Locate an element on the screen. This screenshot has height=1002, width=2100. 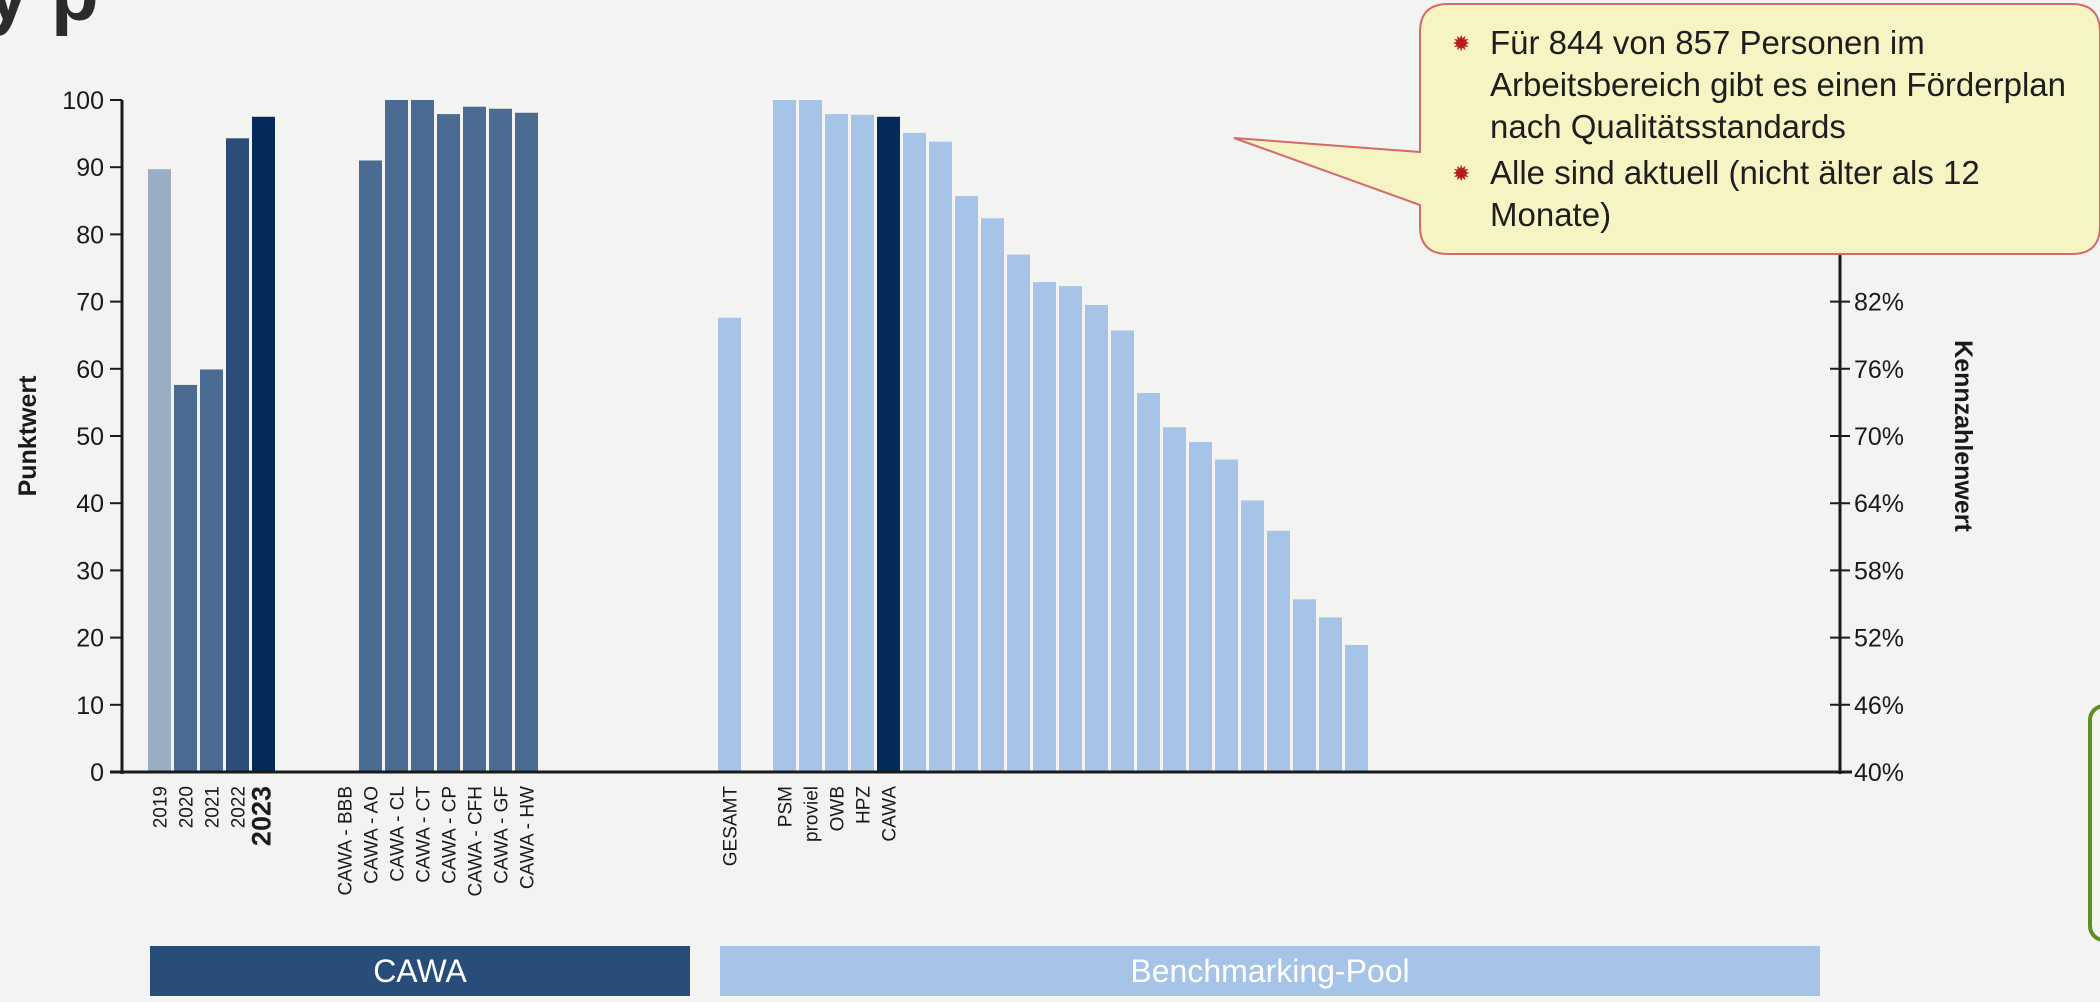
y-tick-label: 70 is located at coordinates (90, 303).